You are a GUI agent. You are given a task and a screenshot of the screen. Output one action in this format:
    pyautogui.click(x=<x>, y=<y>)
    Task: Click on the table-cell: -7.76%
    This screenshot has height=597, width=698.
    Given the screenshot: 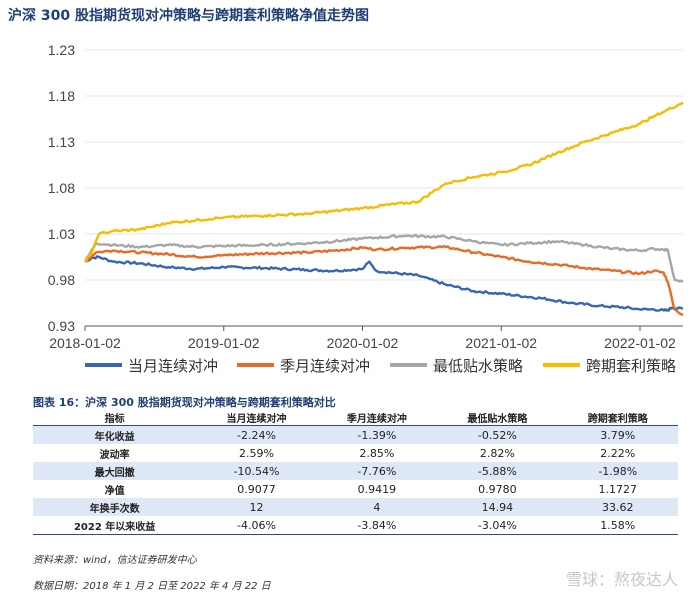 What is the action you would take?
    pyautogui.click(x=377, y=471)
    